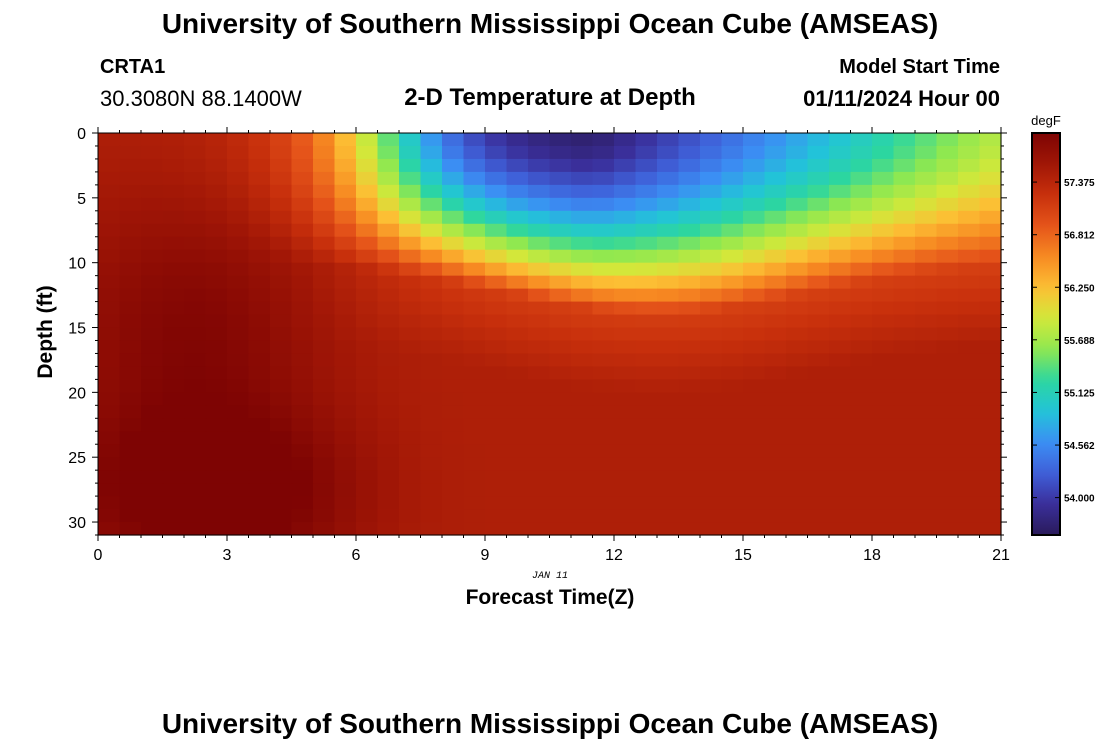 Image resolution: width=1100 pixels, height=750 pixels. Describe the element at coordinates (227, 555) in the screenshot. I see `x-tick-label: 3` at that location.